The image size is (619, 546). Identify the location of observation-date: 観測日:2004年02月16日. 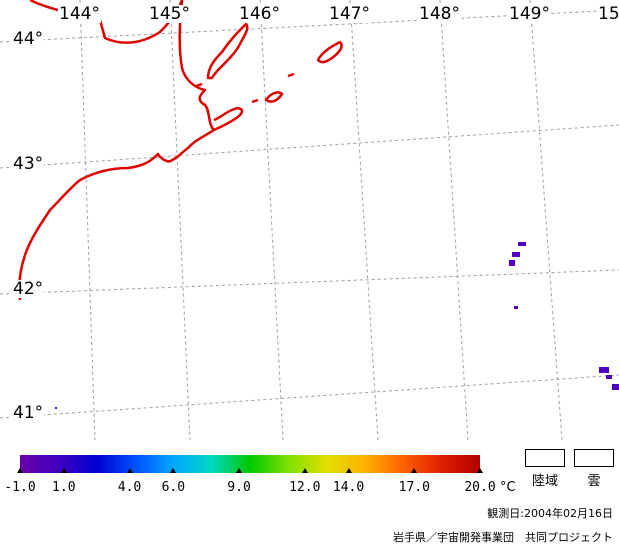
(550, 513).